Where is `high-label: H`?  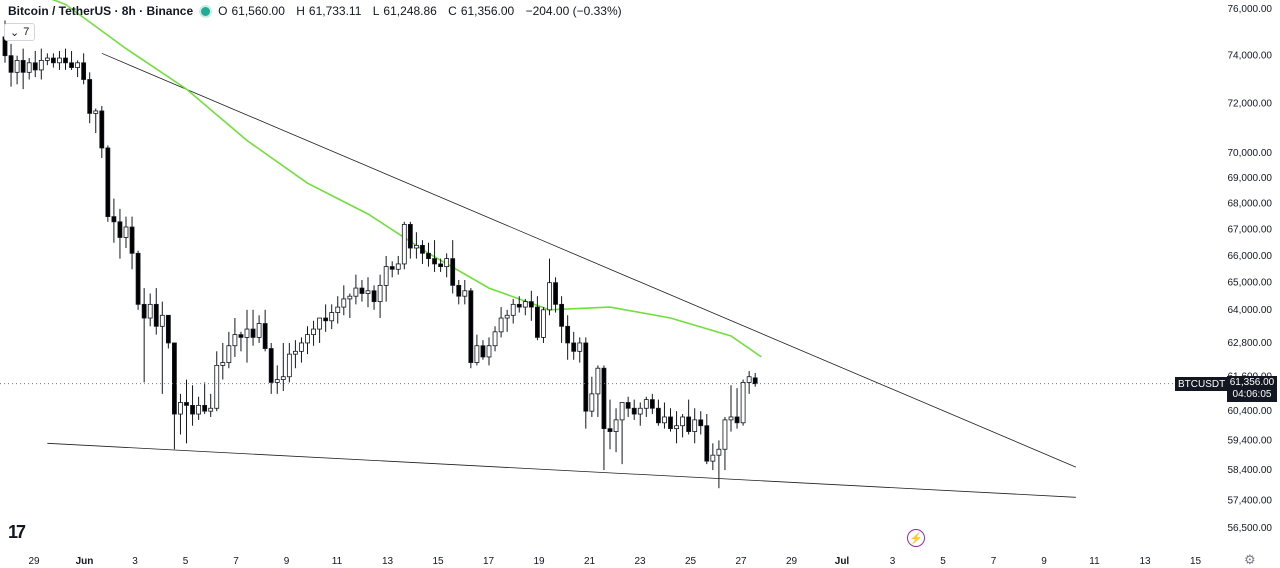
high-label: H is located at coordinates (300, 11).